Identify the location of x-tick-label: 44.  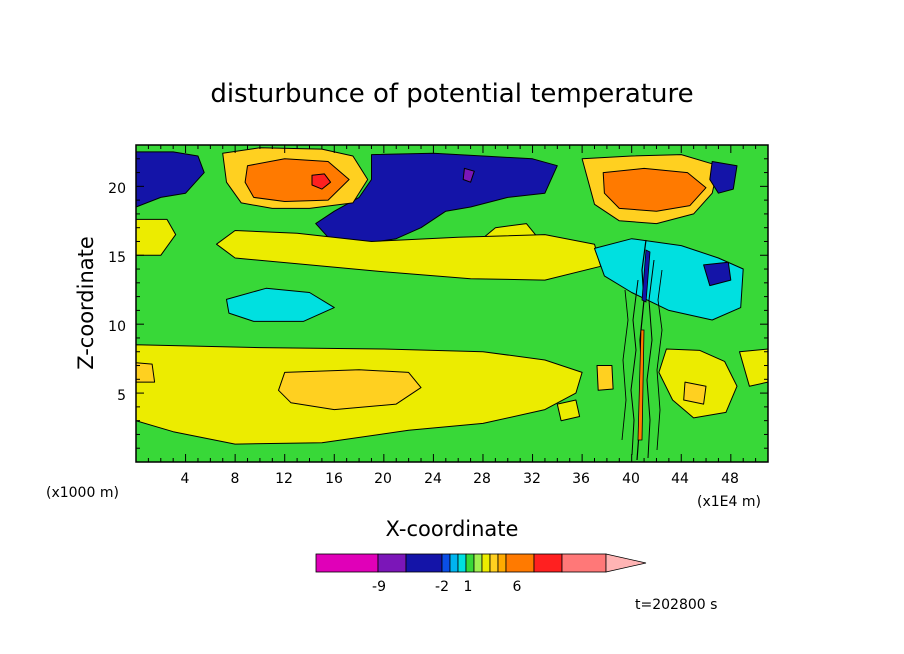
(680, 479).